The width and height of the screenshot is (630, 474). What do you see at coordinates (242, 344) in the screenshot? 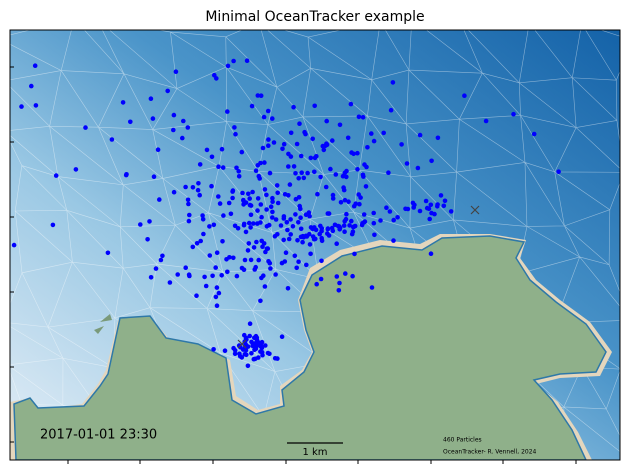
I see `release-point` at bounding box center [242, 344].